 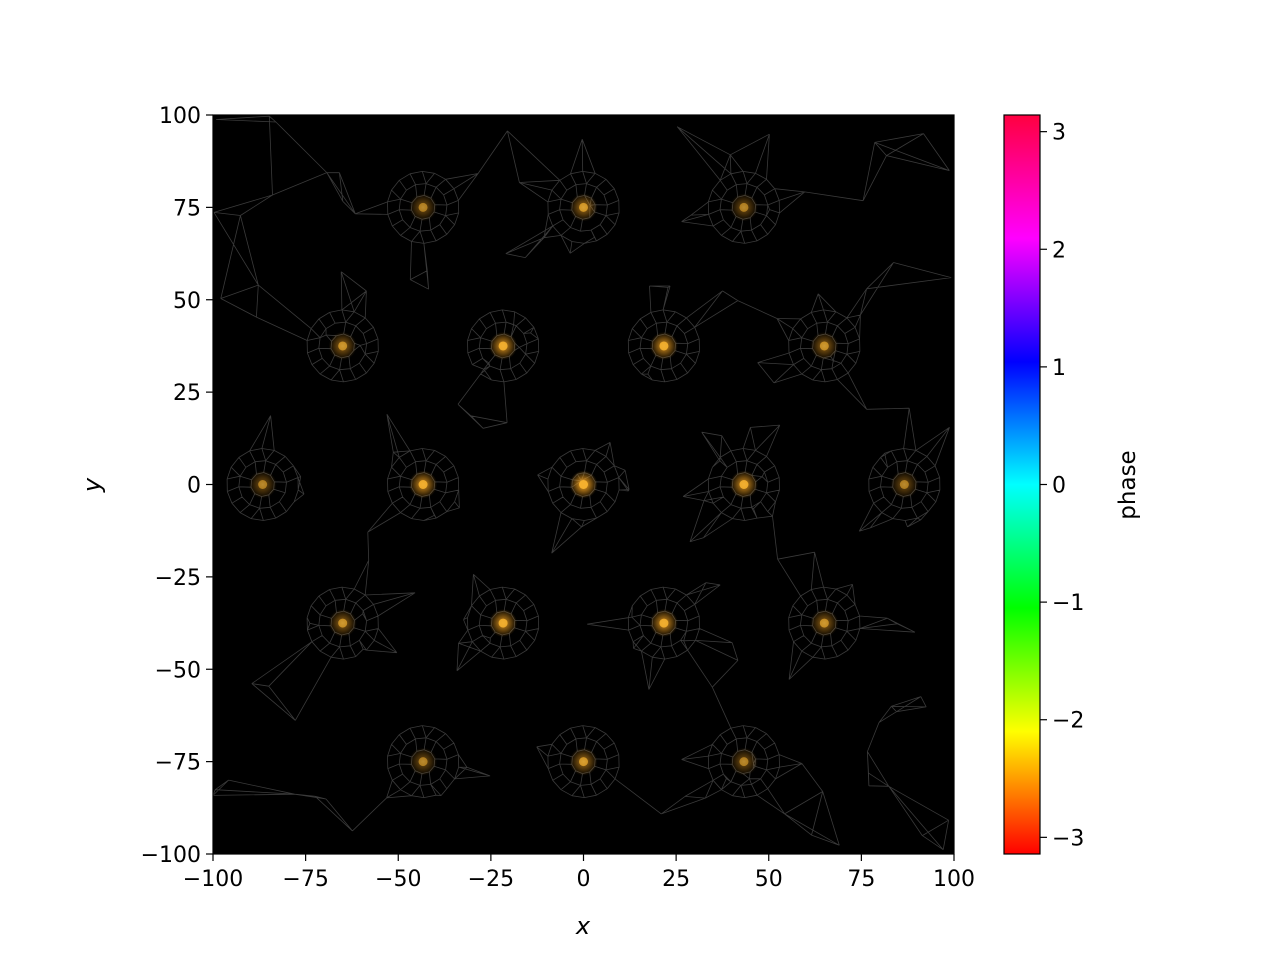 What do you see at coordinates (187, 393) in the screenshot?
I see `y-tick-label: 25` at bounding box center [187, 393].